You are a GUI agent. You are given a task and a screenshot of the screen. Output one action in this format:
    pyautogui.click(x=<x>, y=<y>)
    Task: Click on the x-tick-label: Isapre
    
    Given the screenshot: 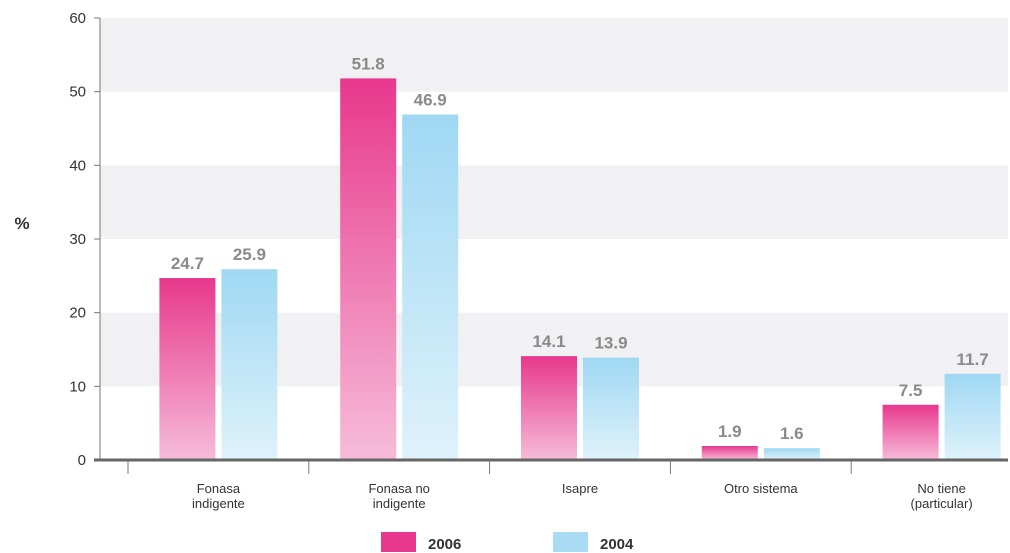 What is the action you would take?
    pyautogui.click(x=580, y=488)
    